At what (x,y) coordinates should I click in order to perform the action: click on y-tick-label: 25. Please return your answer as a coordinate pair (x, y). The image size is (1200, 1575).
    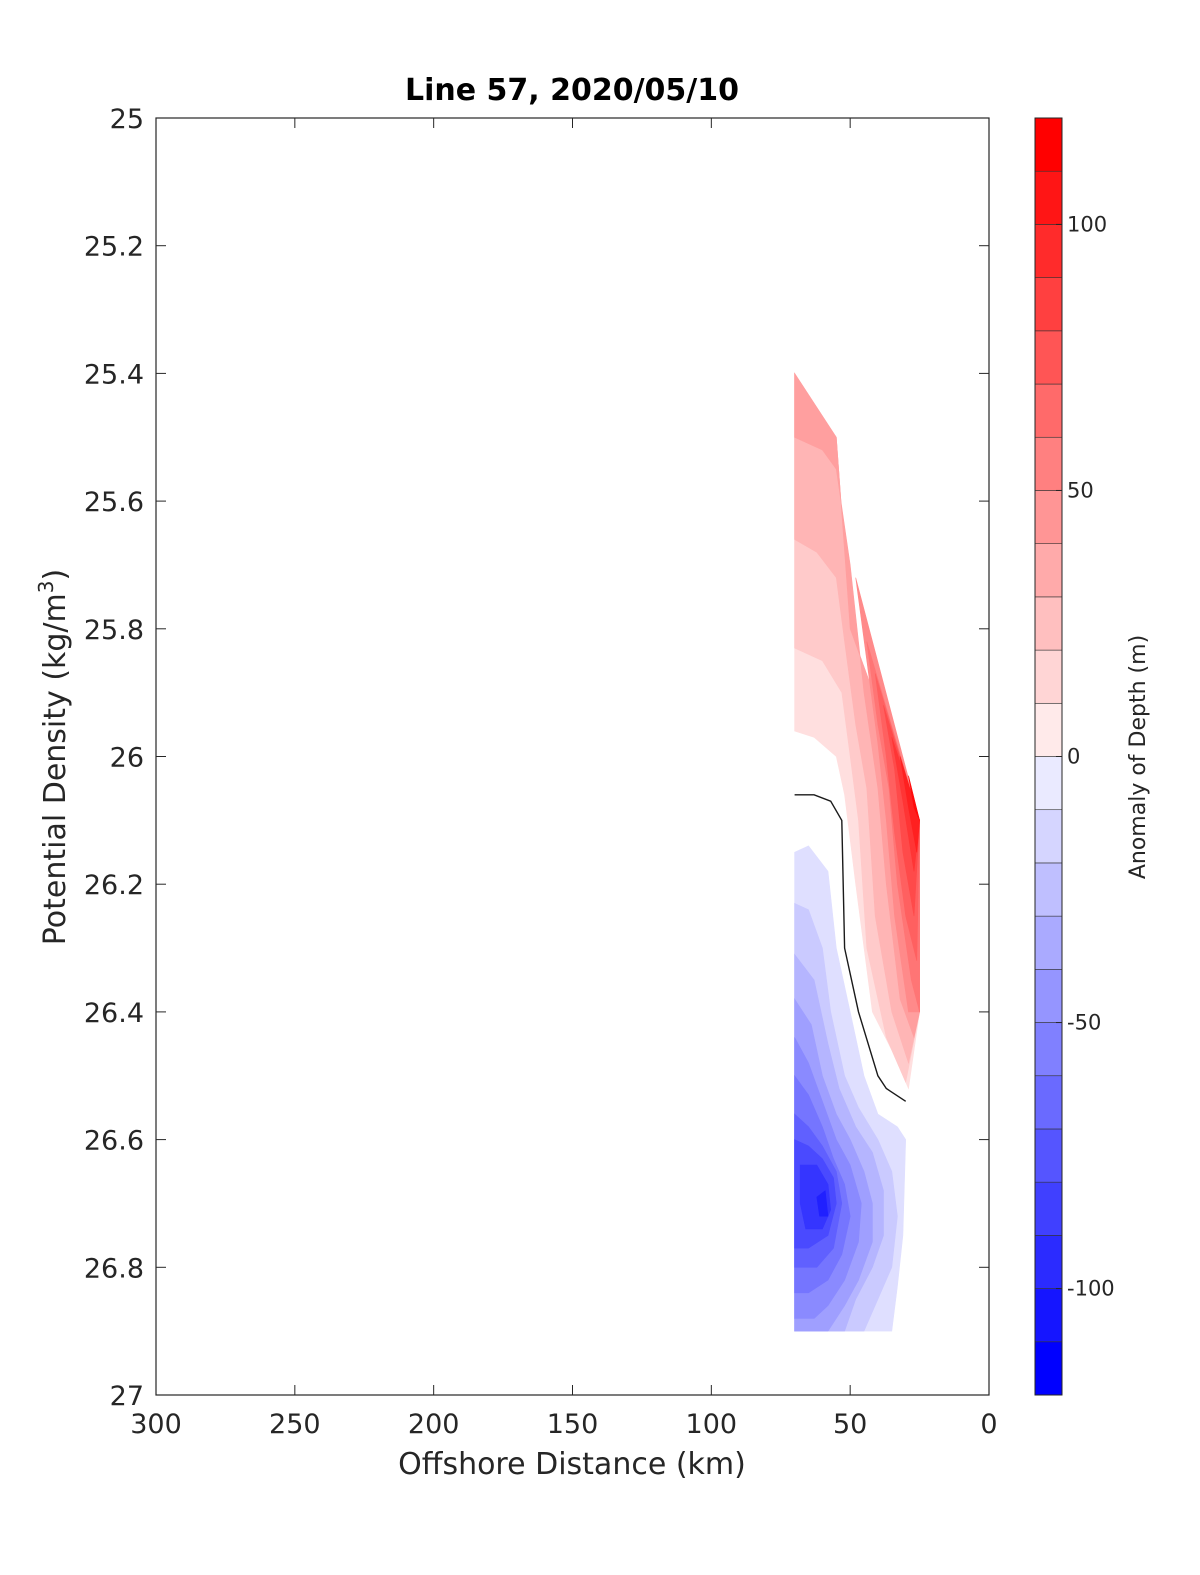
    Looking at the image, I should click on (127, 119).